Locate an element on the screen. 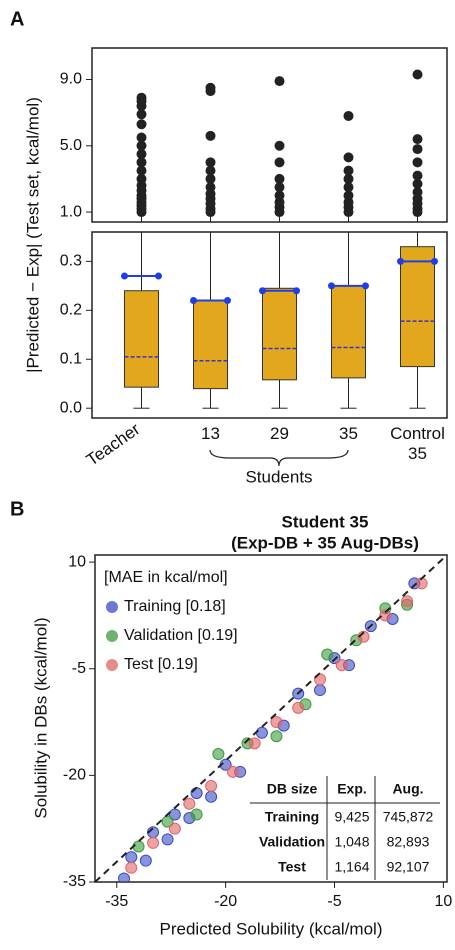 The width and height of the screenshot is (455, 950). chart-title: Student 35 is located at coordinates (325, 521).